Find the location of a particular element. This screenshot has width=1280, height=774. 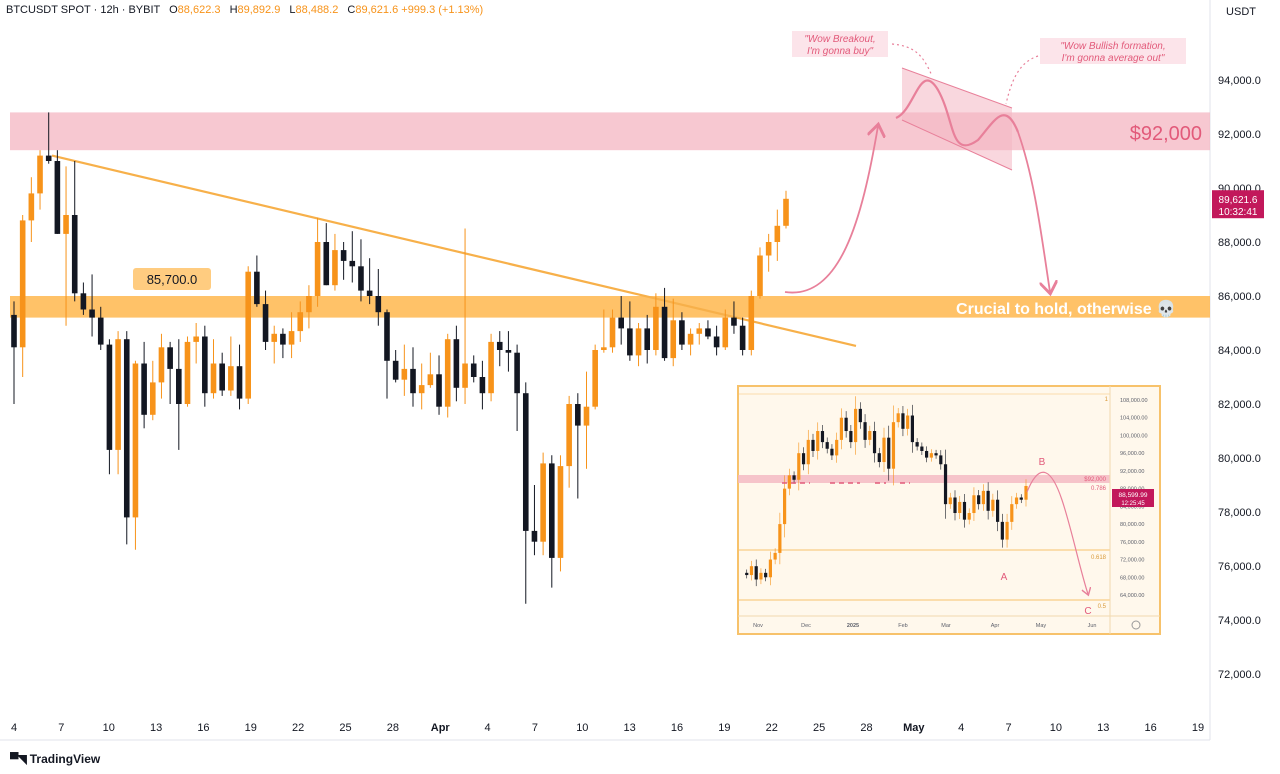

inset-fib-618-label: 0.618 is located at coordinates (1099, 558).